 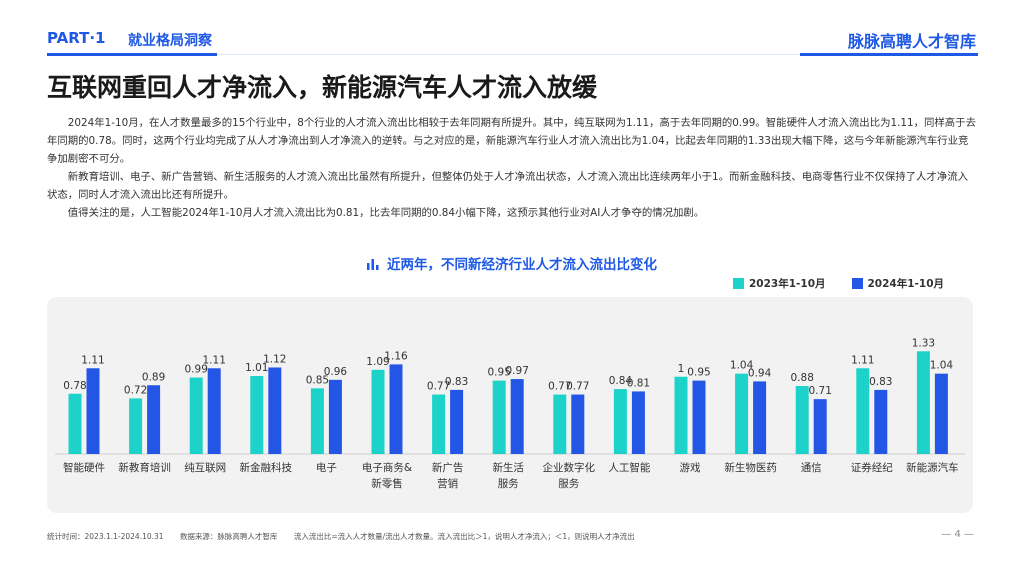 What do you see at coordinates (750, 467) in the screenshot?
I see `x-tick-label: 新生物医药` at bounding box center [750, 467].